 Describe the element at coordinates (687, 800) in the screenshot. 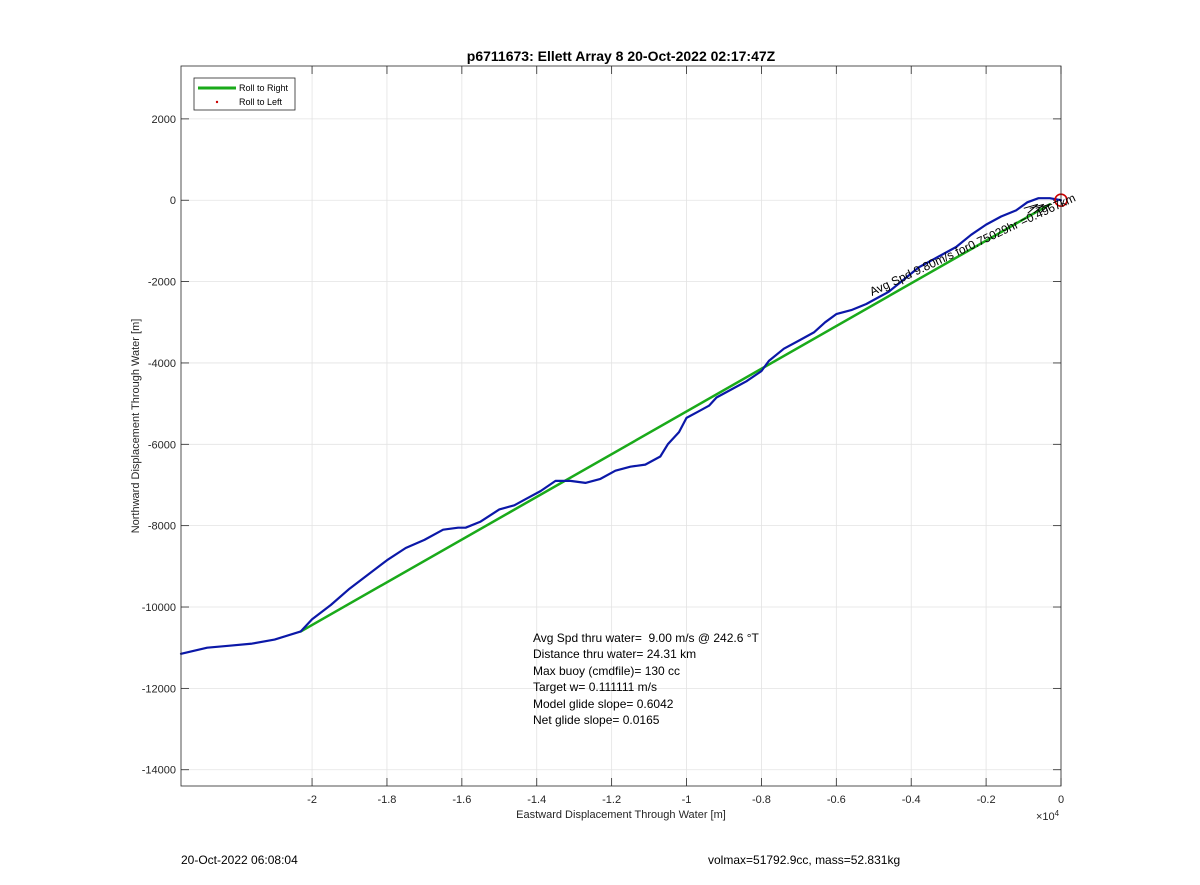

I see `x-tick-label: -1` at that location.